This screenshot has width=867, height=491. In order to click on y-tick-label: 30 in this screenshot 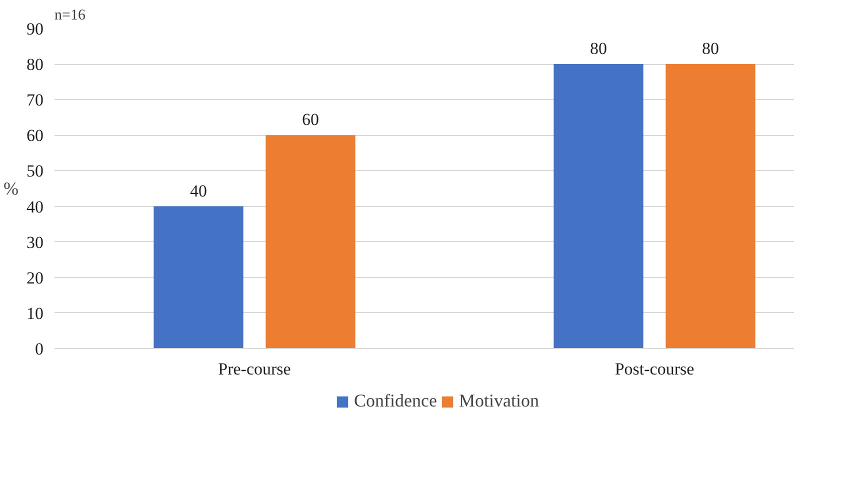, I will do `click(35, 242)`.